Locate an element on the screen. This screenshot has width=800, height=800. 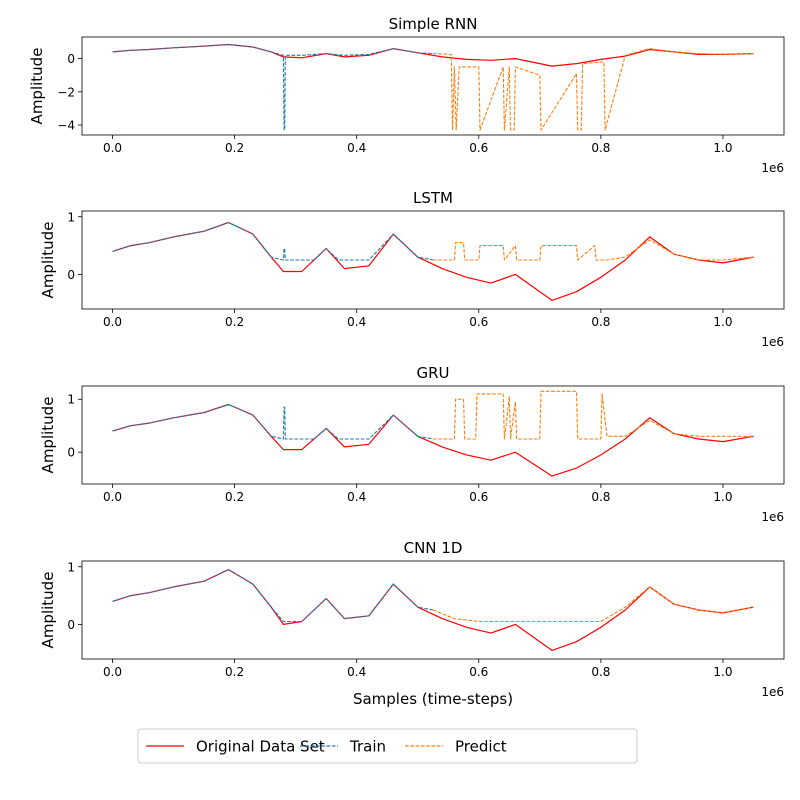
subplot-title: CNN 1D is located at coordinates (433, 548).